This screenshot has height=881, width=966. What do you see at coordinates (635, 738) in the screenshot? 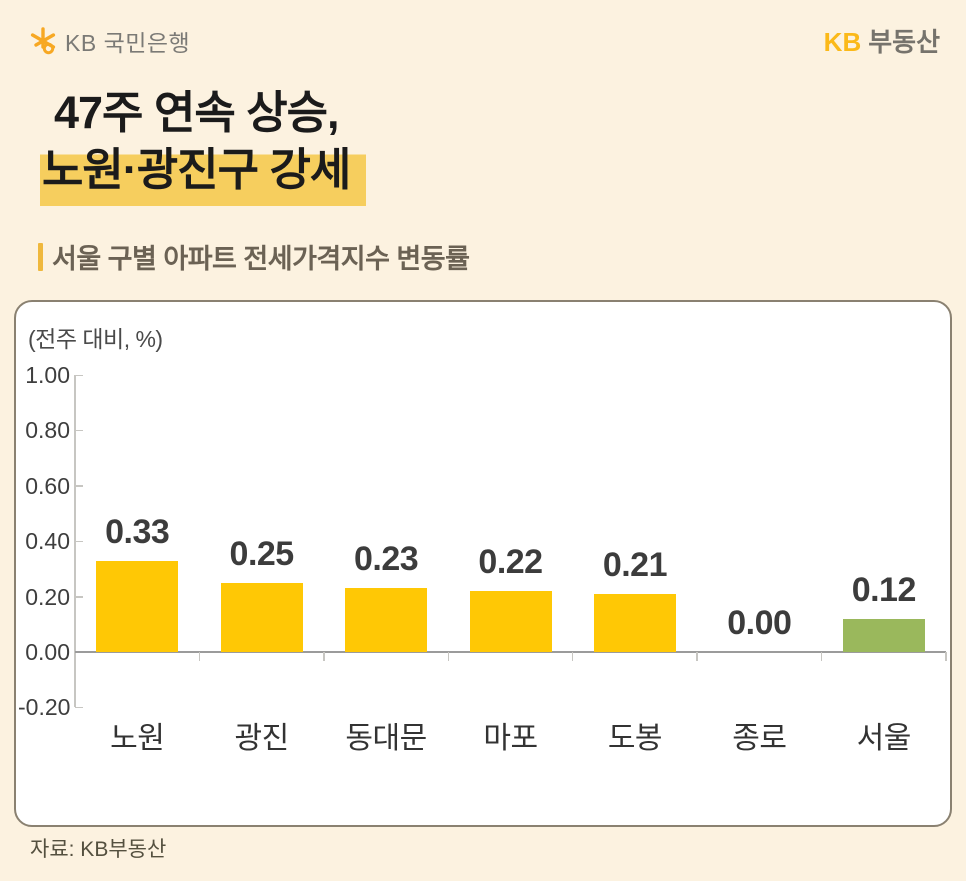
I see `x-category-label: 도봉` at bounding box center [635, 738].